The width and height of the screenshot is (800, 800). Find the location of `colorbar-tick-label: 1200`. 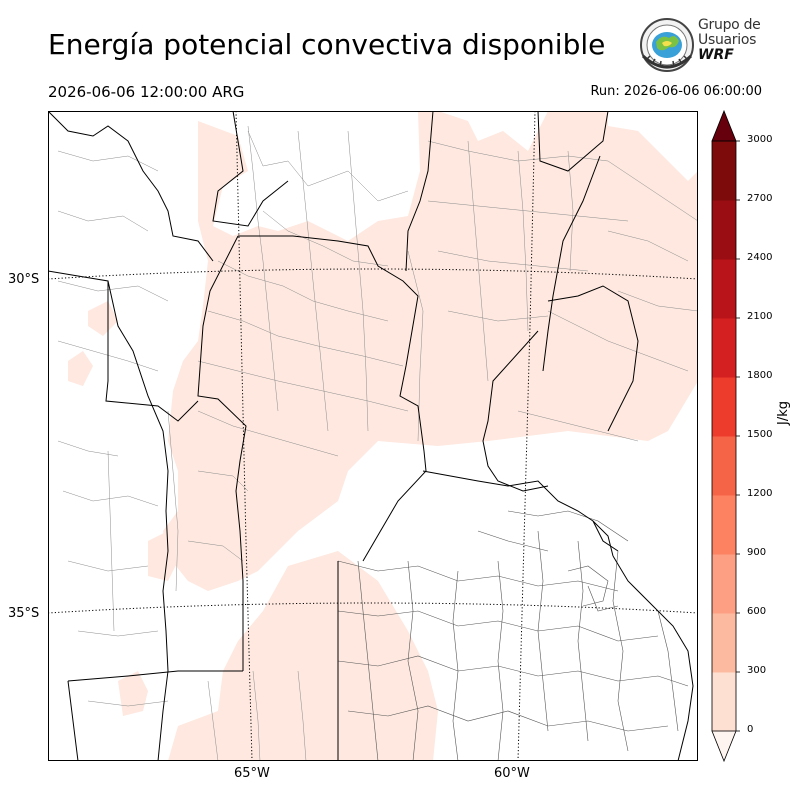

colorbar-tick-label: 1200 is located at coordinates (760, 493).